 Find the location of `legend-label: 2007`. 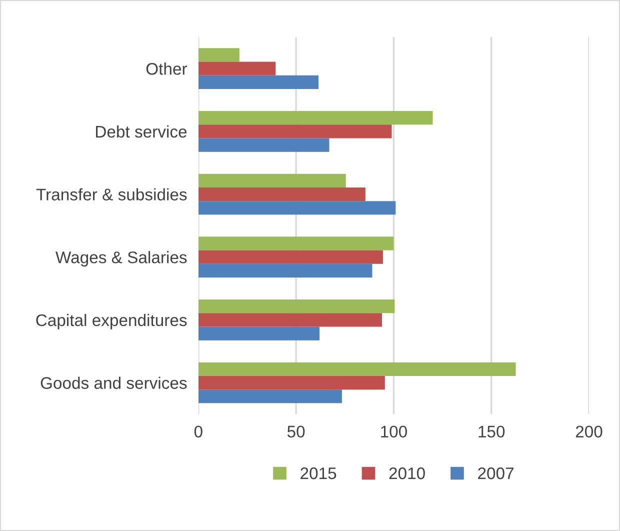

legend-label: 2007 is located at coordinates (496, 473).